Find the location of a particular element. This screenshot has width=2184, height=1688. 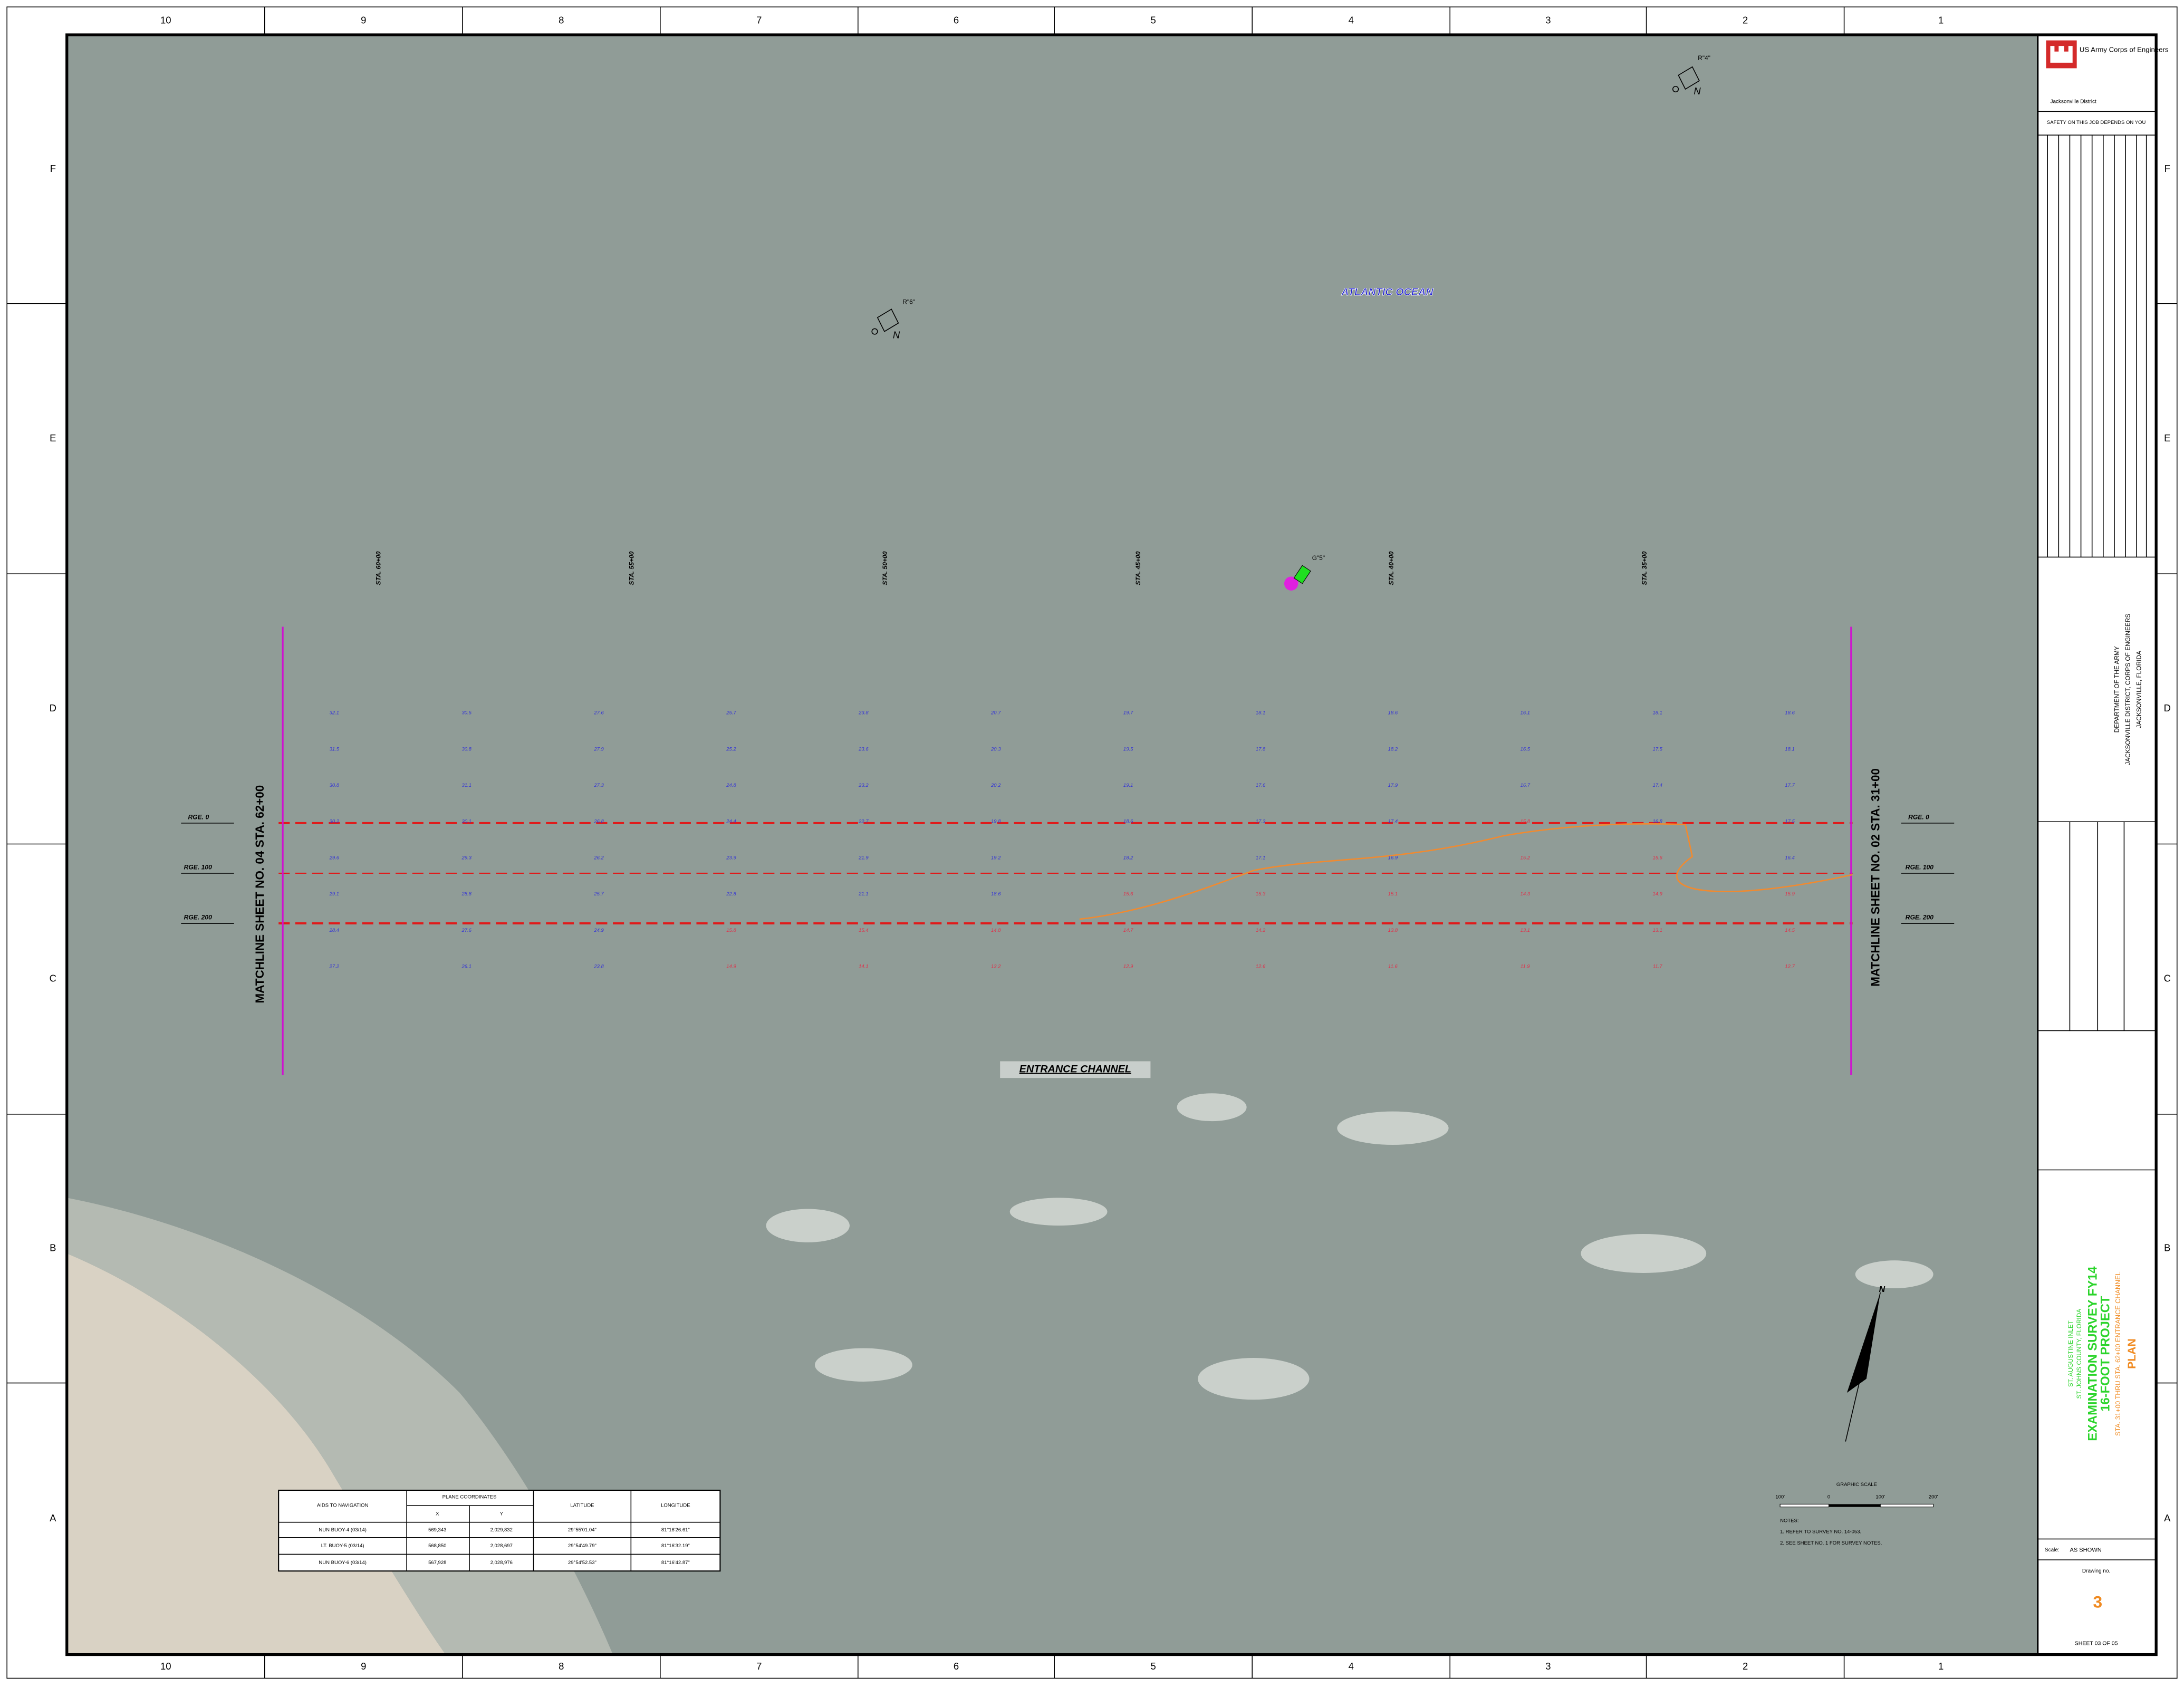

sounding: 25.7 is located at coordinates (598, 894).